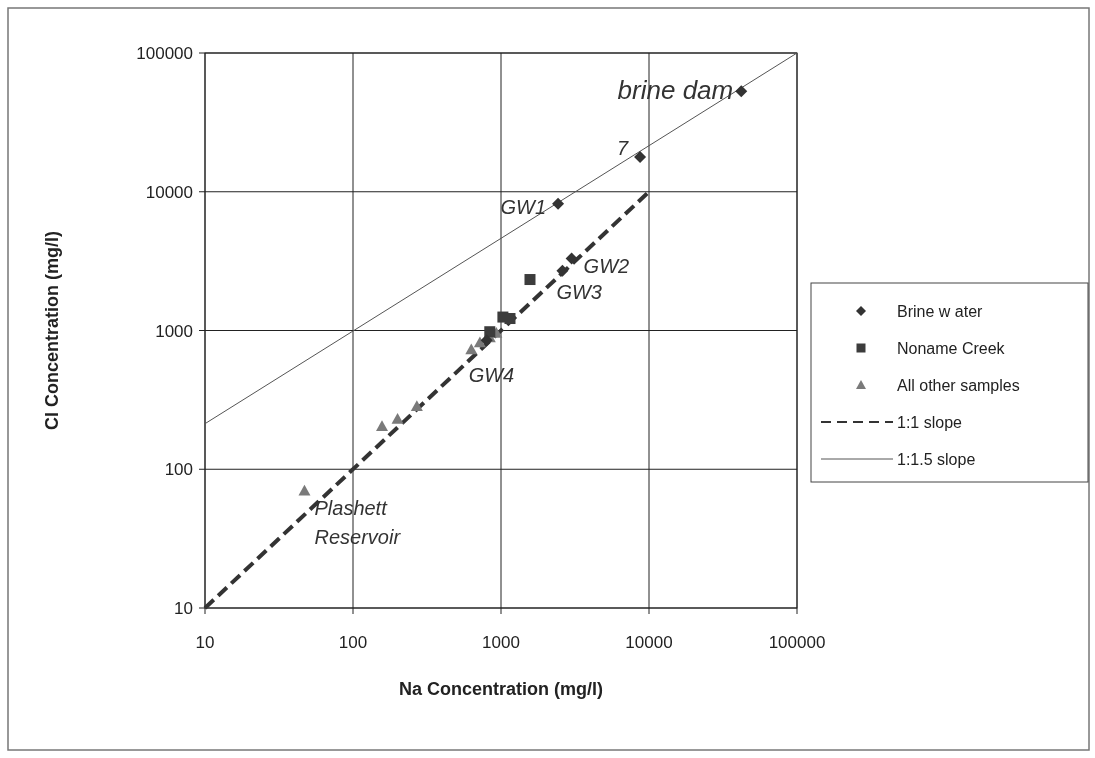 Image resolution: width=1095 pixels, height=758 pixels. I want to click on x-axis-title: Na Concentration (mg/l), so click(501, 689).